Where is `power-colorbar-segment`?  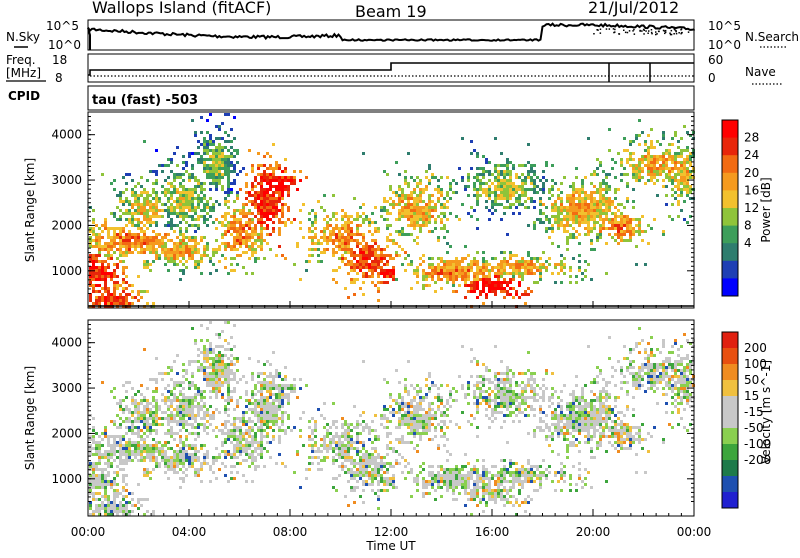
power-colorbar-segment is located at coordinates (730, 287).